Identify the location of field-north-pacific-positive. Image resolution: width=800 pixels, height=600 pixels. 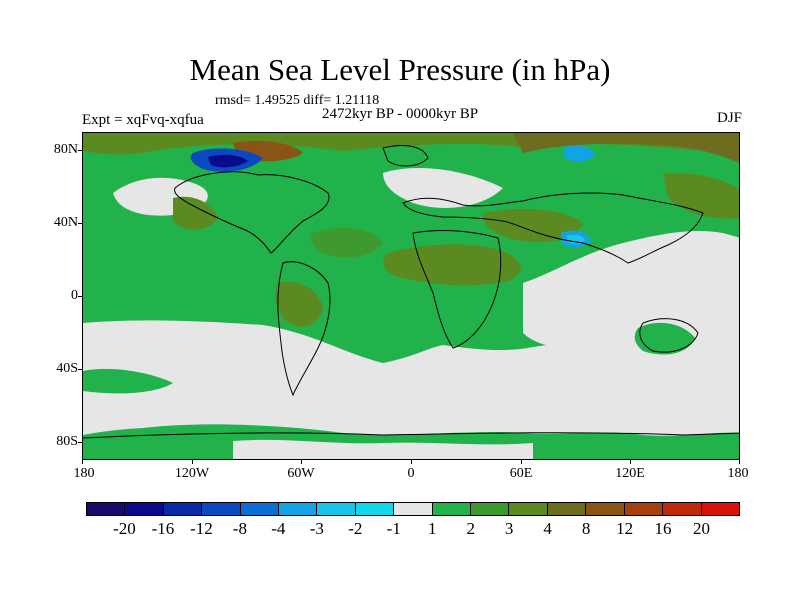
(701, 195).